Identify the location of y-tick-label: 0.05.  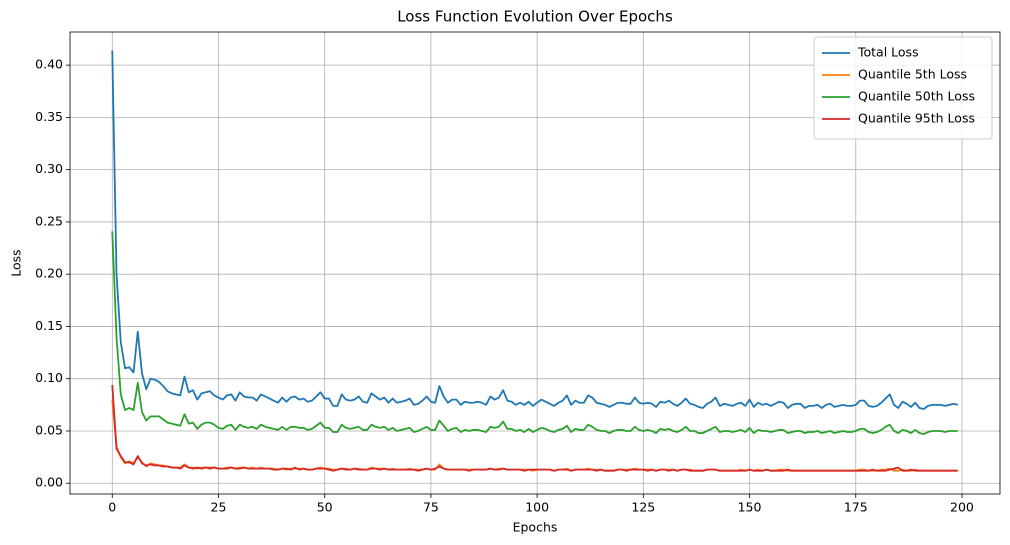
(49, 429).